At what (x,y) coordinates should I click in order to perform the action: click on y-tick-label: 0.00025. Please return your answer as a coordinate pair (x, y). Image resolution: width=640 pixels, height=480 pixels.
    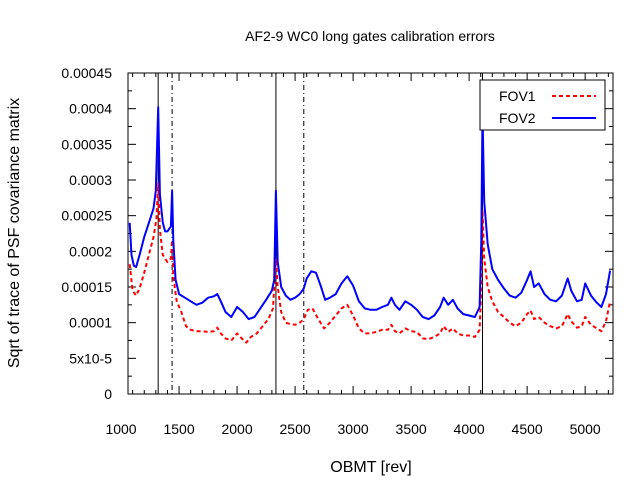
    Looking at the image, I should click on (86, 216).